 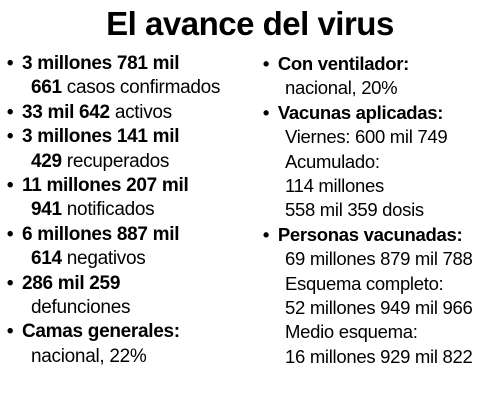 What do you see at coordinates (115, 161) in the screenshot?
I see `recuperados-label: recuperados` at bounding box center [115, 161].